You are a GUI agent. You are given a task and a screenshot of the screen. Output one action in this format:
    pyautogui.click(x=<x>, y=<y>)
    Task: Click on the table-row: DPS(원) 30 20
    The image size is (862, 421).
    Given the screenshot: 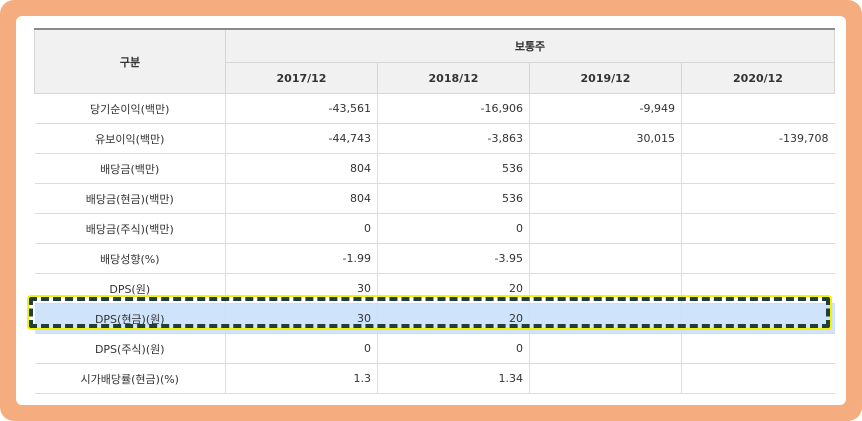 What is the action you would take?
    pyautogui.click(x=434, y=288)
    